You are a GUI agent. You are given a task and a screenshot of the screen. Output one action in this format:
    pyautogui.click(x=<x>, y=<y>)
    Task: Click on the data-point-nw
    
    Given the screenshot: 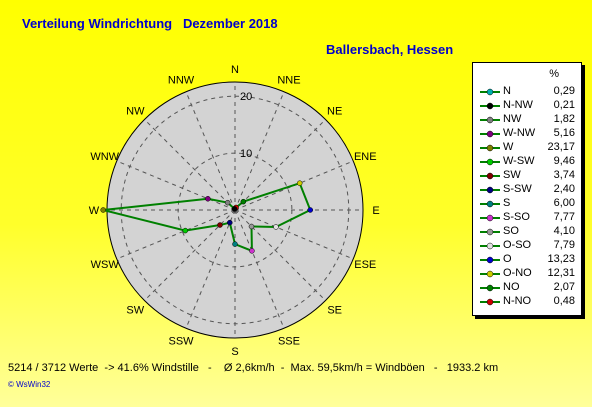 What is the action you would take?
    pyautogui.click(x=227, y=202)
    